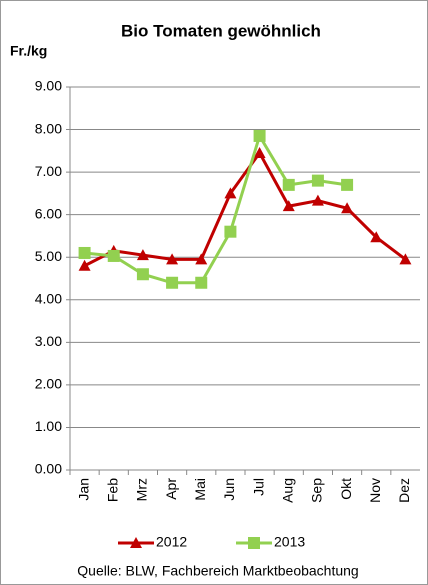 Image resolution: width=428 pixels, height=585 pixels. What do you see at coordinates (142, 489) in the screenshot?
I see `x-tick-label: Mrz` at bounding box center [142, 489].